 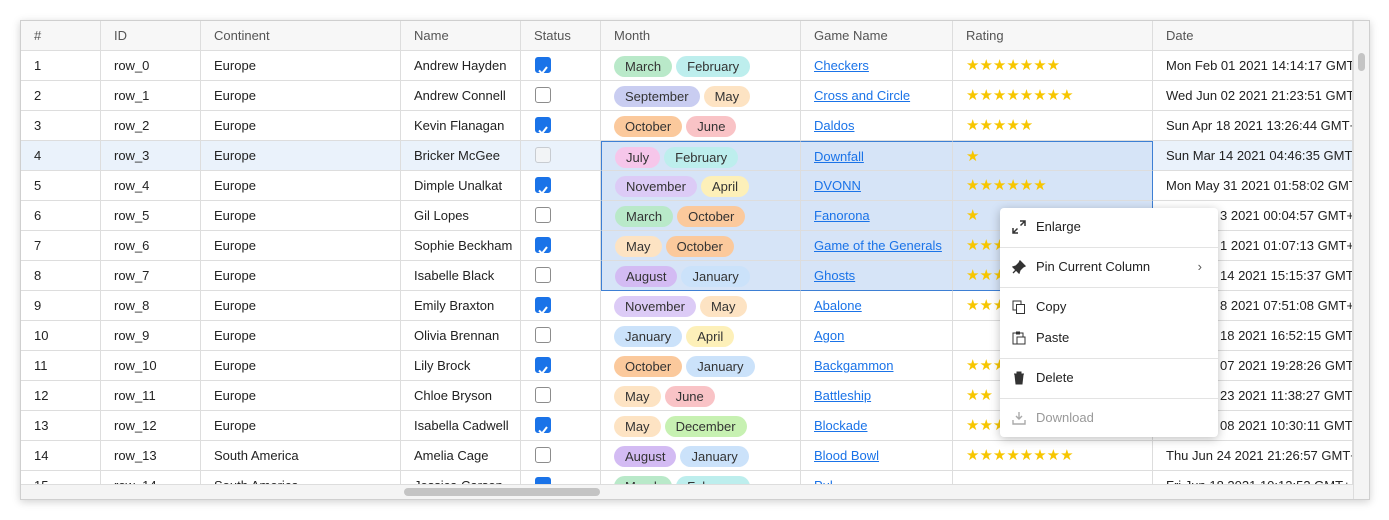 What do you see at coordinates (151, 156) in the screenshot?
I see `cell: row_3` at bounding box center [151, 156].